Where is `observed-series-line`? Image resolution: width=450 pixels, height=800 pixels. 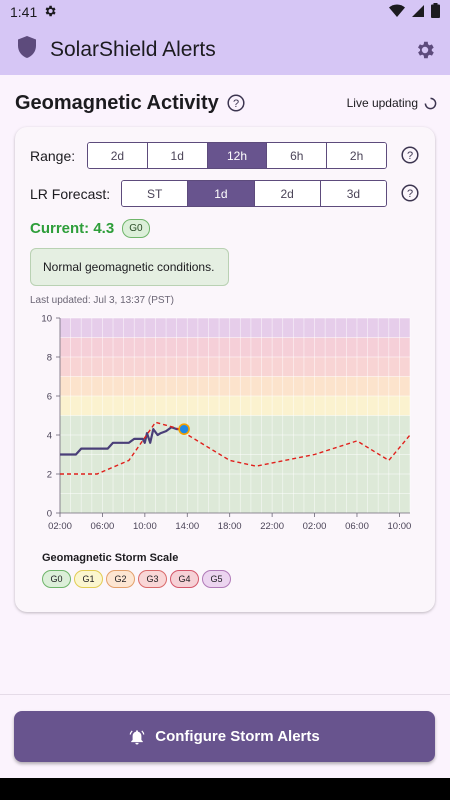 observed-series-line is located at coordinates (121, 441).